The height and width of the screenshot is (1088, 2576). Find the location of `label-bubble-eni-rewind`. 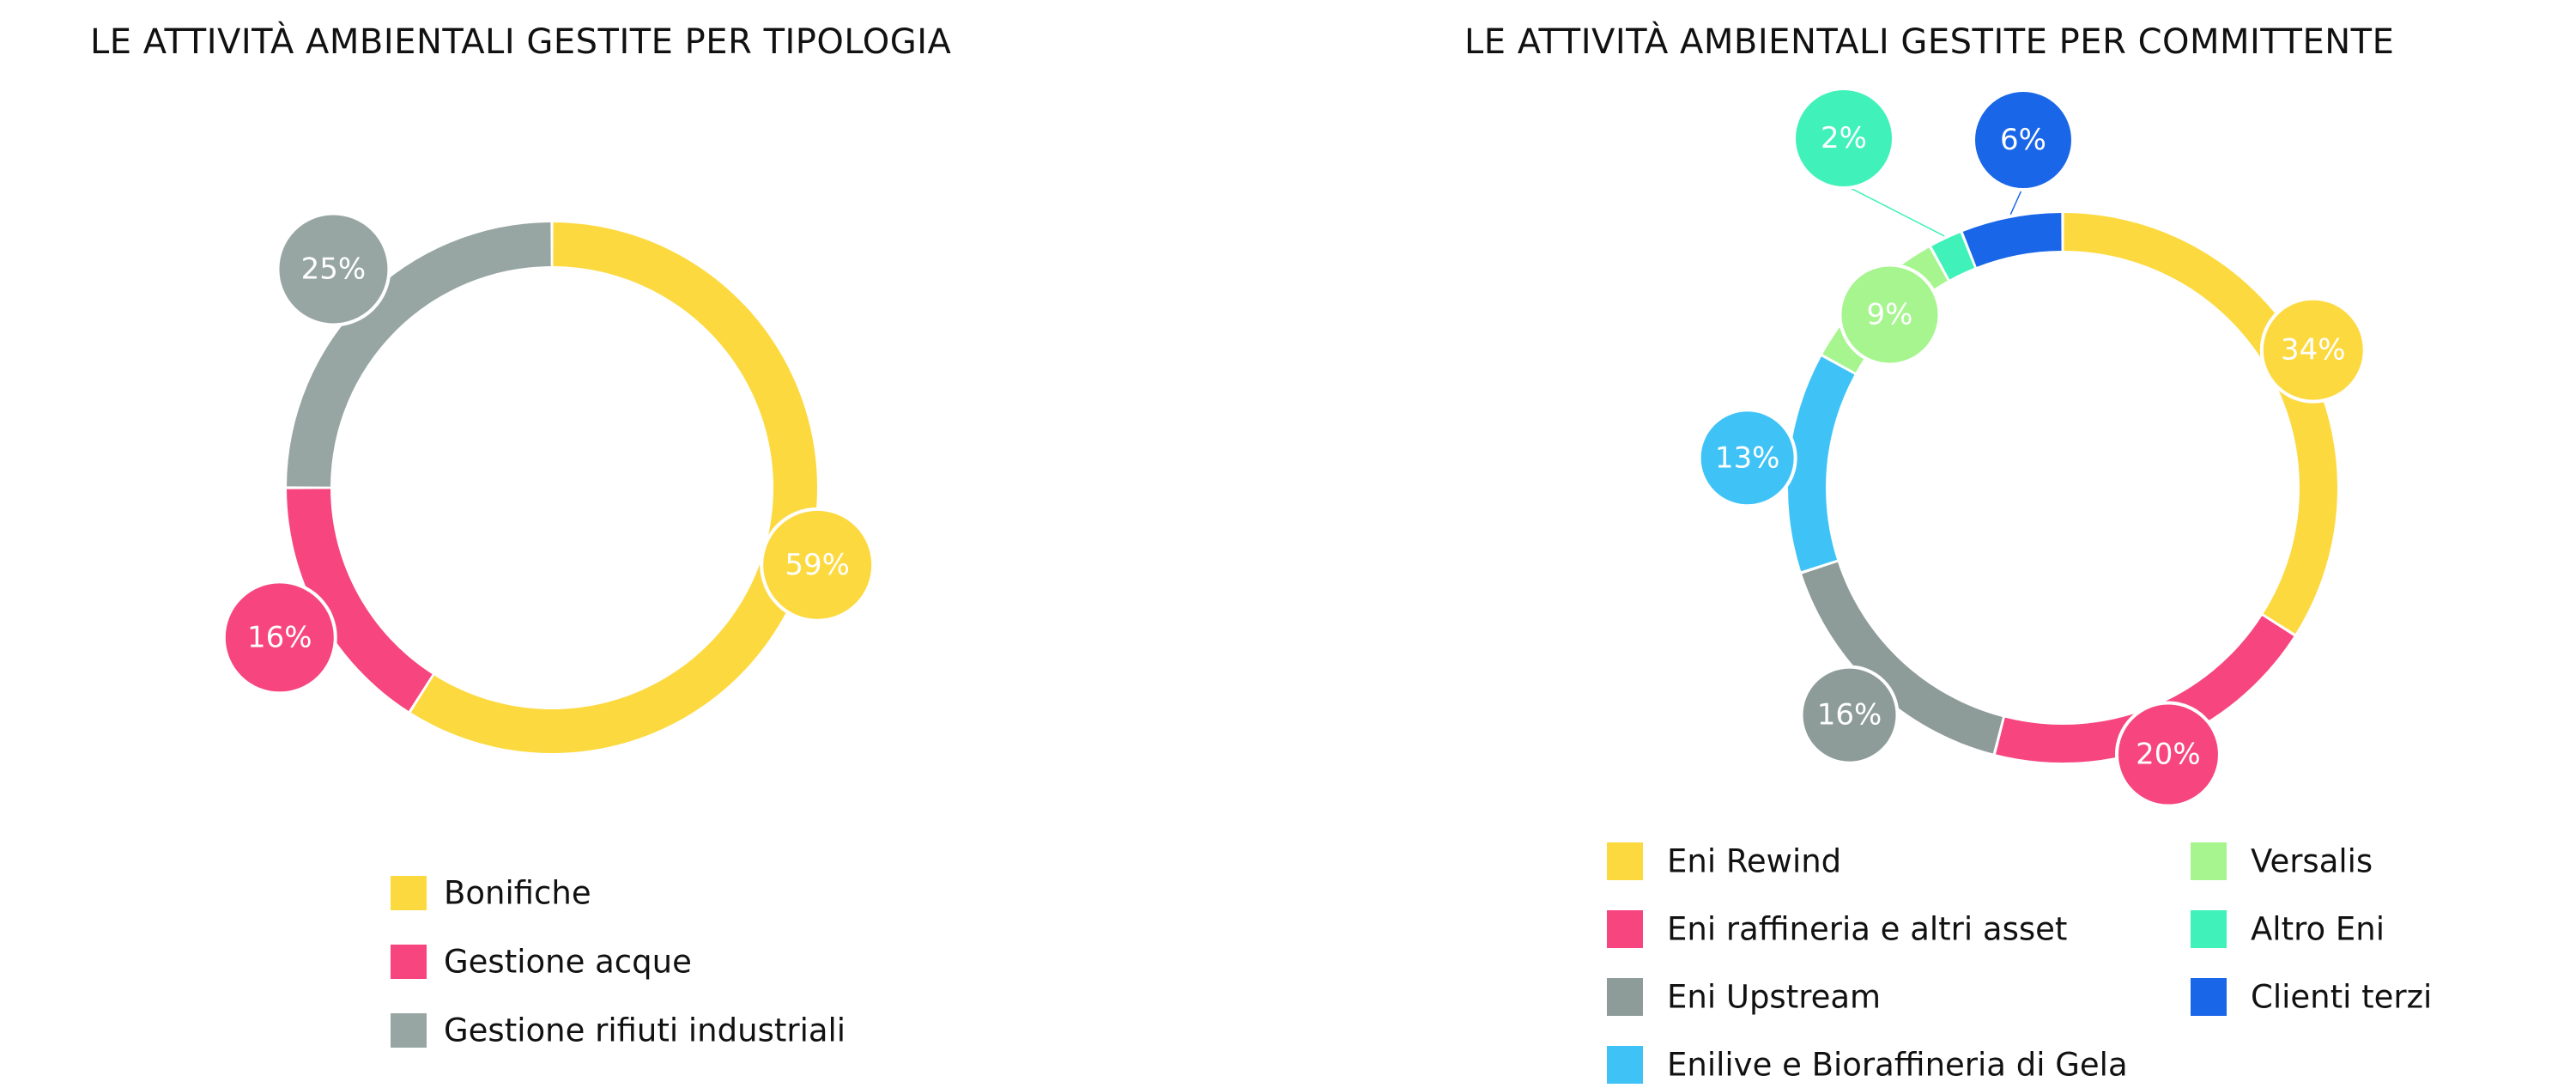

label-bubble-eni-rewind is located at coordinates (2313, 350).